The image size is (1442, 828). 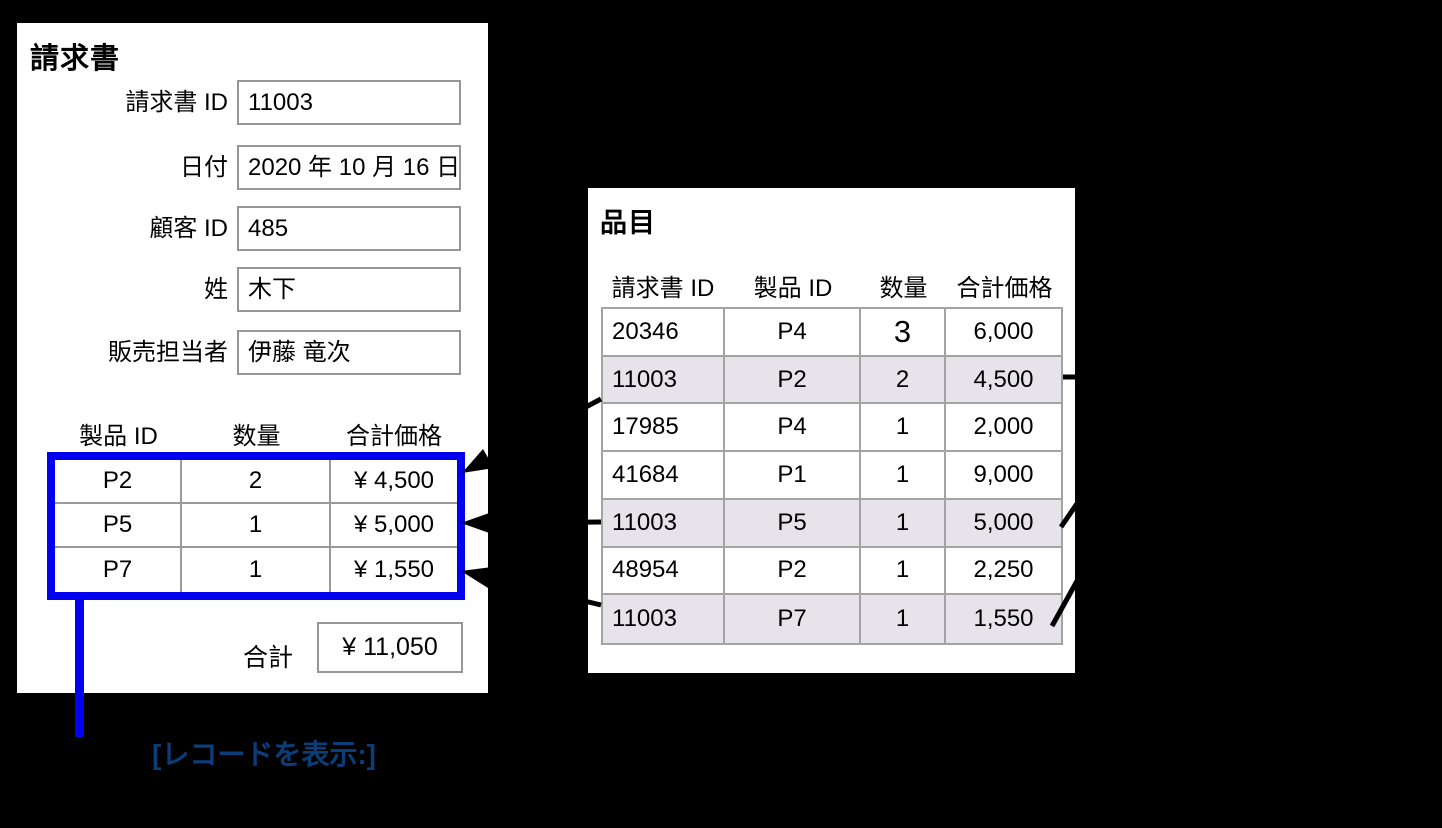 I want to click on relation-arrow-line-p5, so click(x=546, y=522).